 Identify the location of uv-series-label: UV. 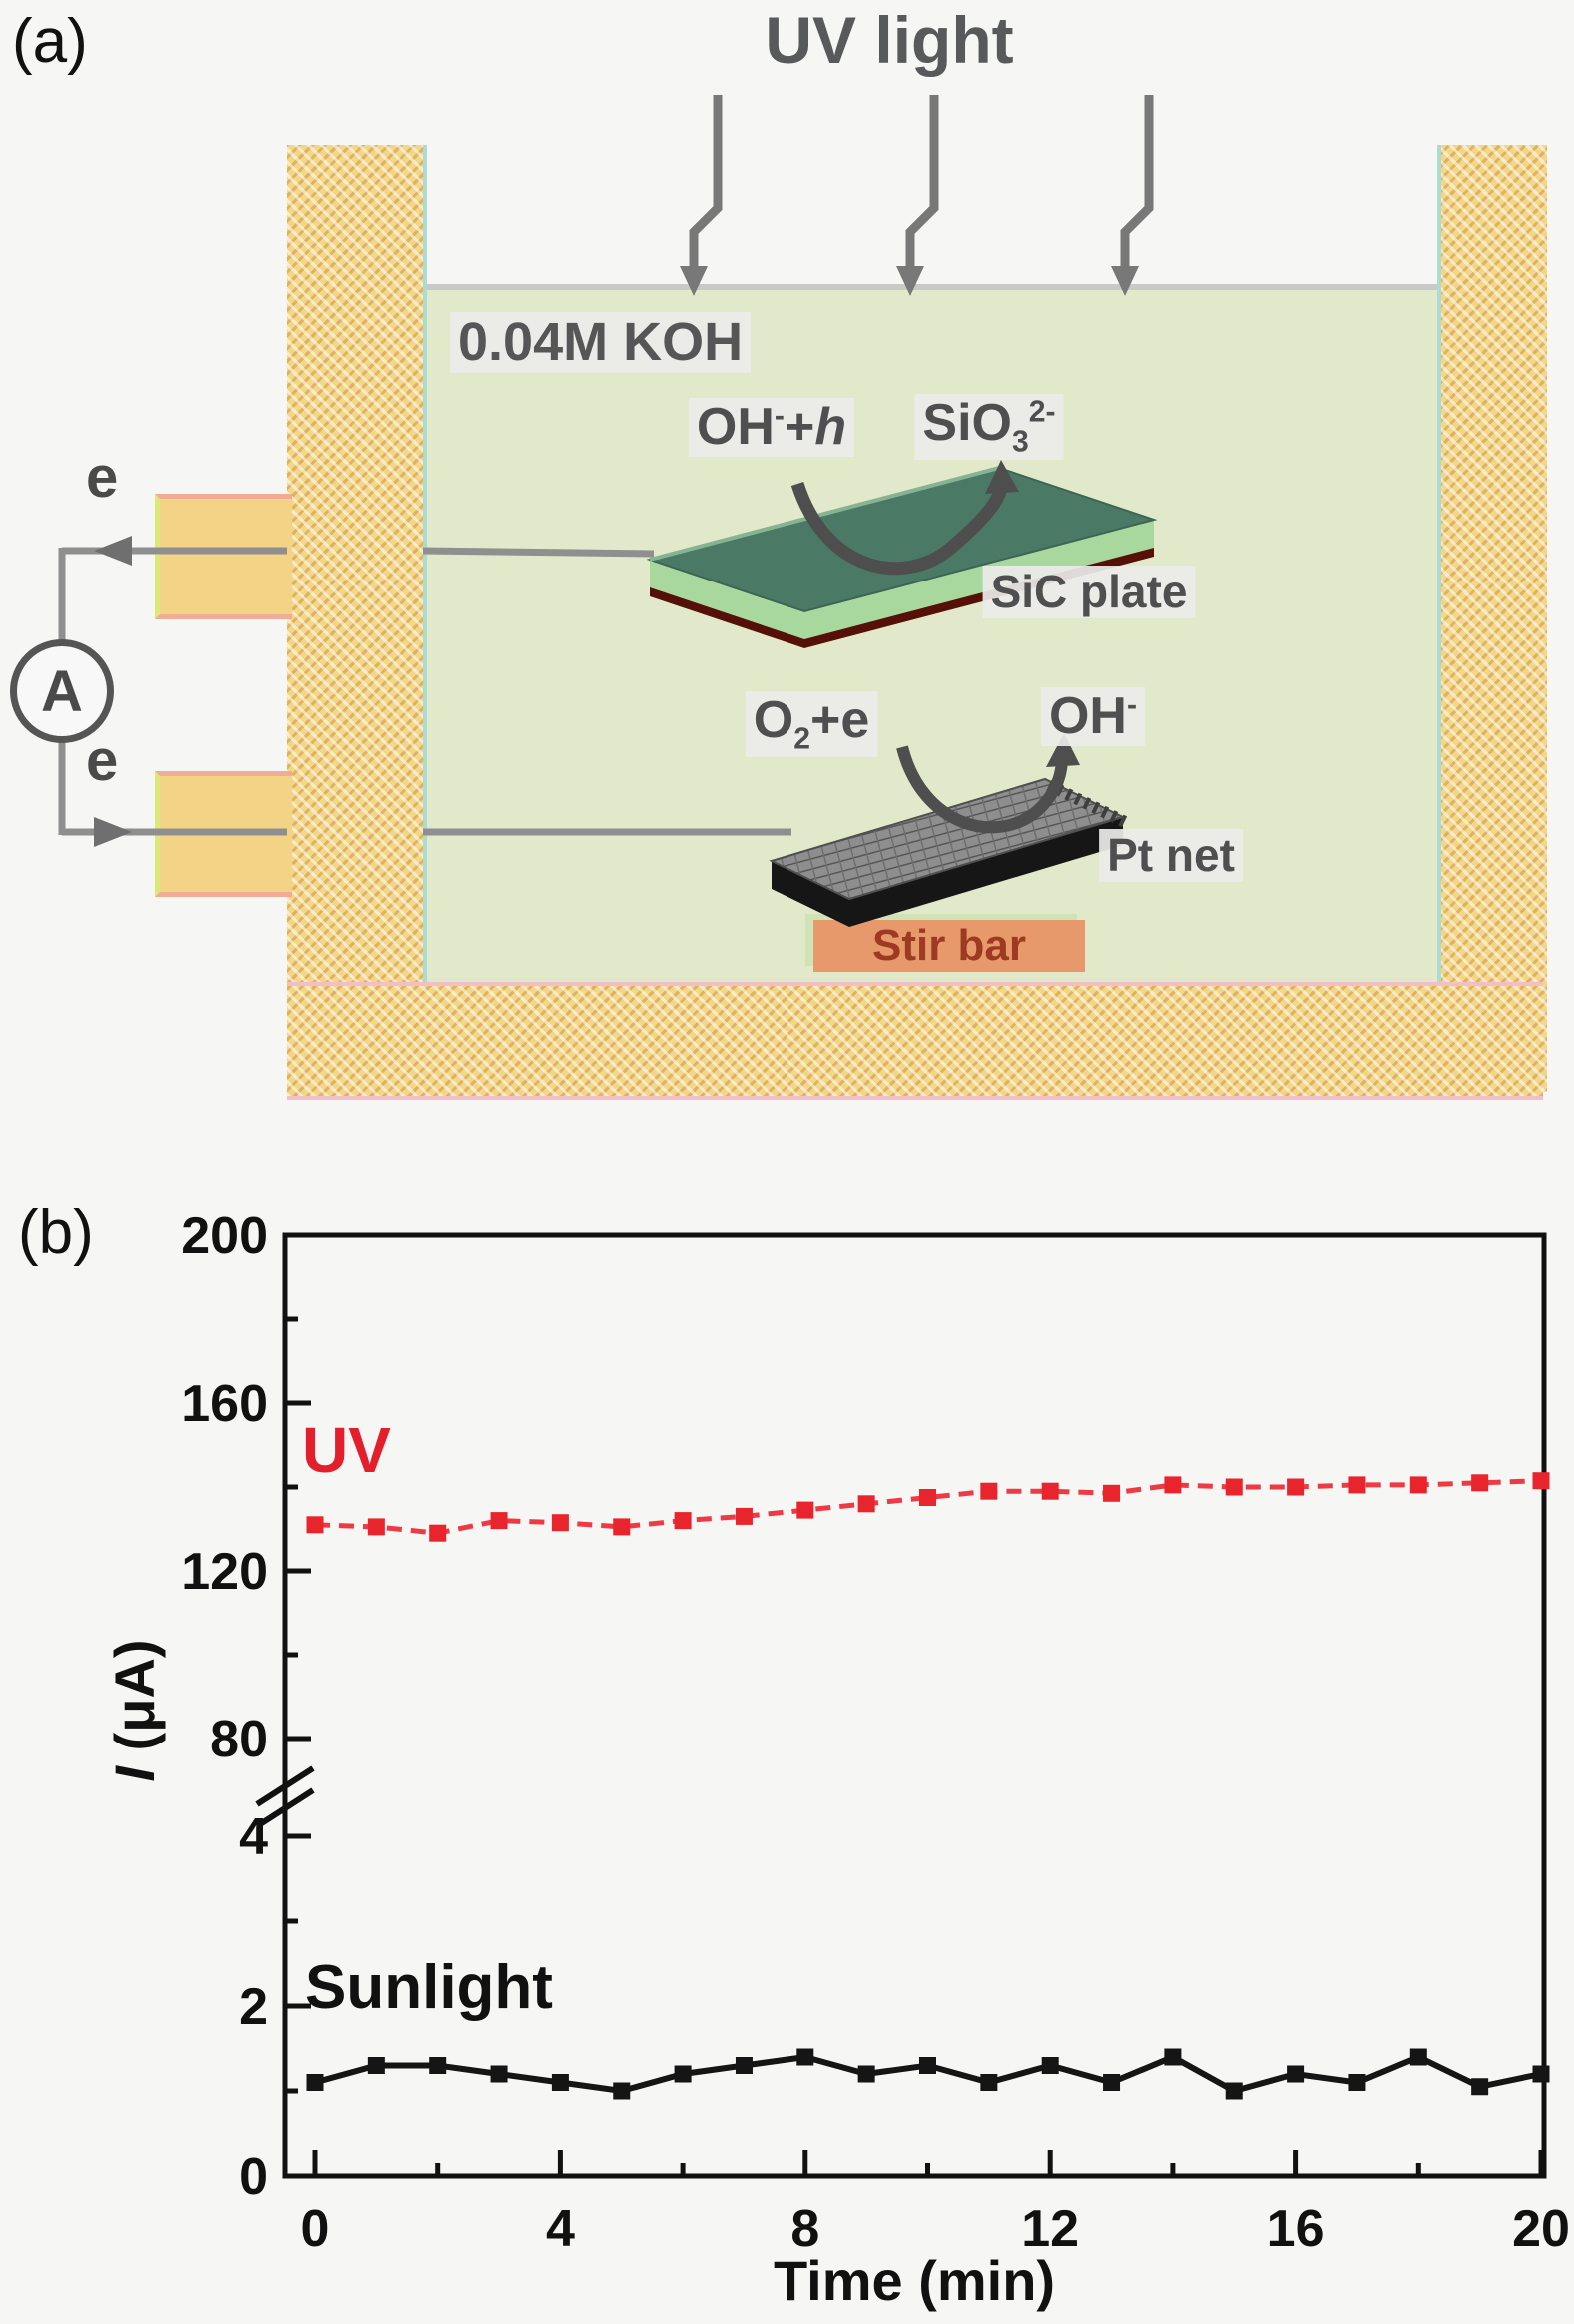
(346, 1450).